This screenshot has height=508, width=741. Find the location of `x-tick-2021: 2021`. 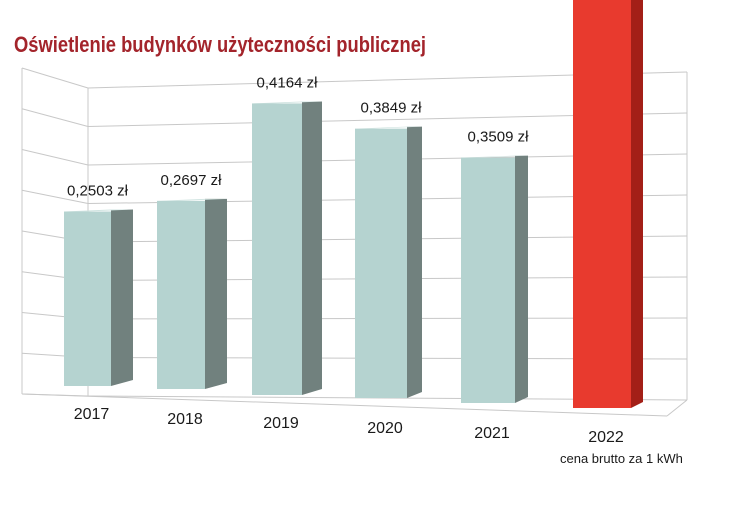

x-tick-2021: 2021 is located at coordinates (492, 433).